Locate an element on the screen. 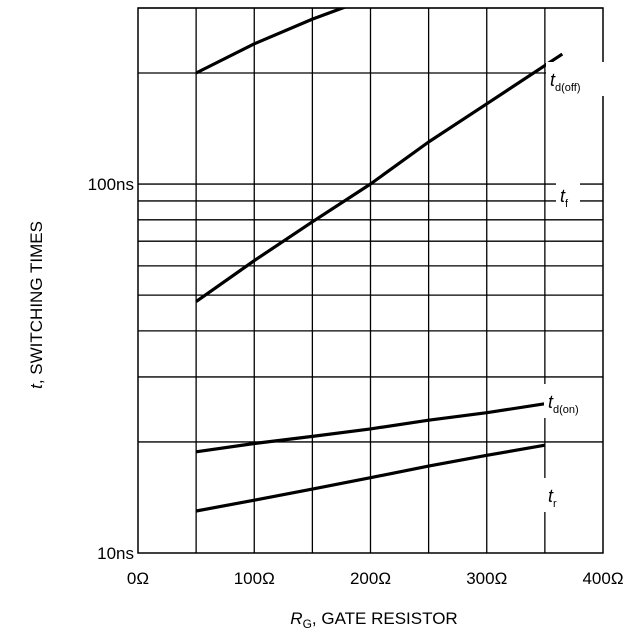 This screenshot has height=639, width=628. series-label-f: tf is located at coordinates (564, 198).